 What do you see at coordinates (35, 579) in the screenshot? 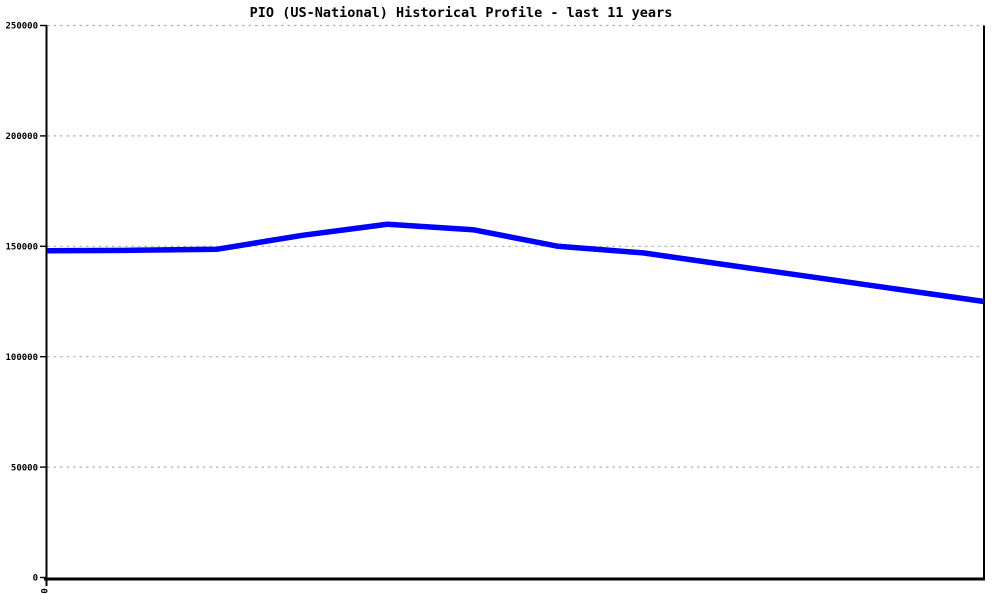
I see `y-axis-tick-label: 0` at bounding box center [35, 579].